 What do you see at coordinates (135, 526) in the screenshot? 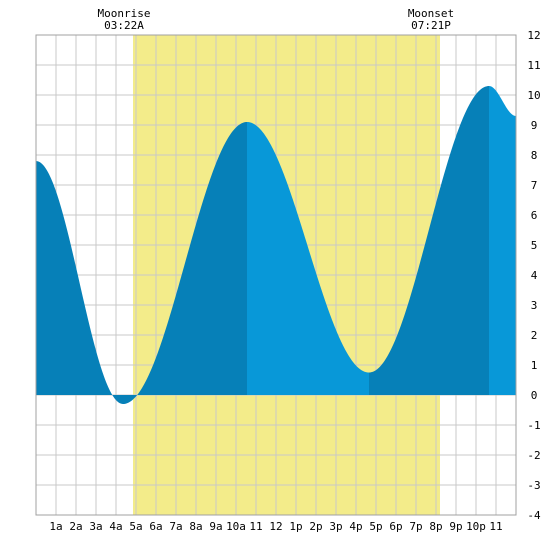
I see `x-tick-label: 5a` at bounding box center [135, 526].